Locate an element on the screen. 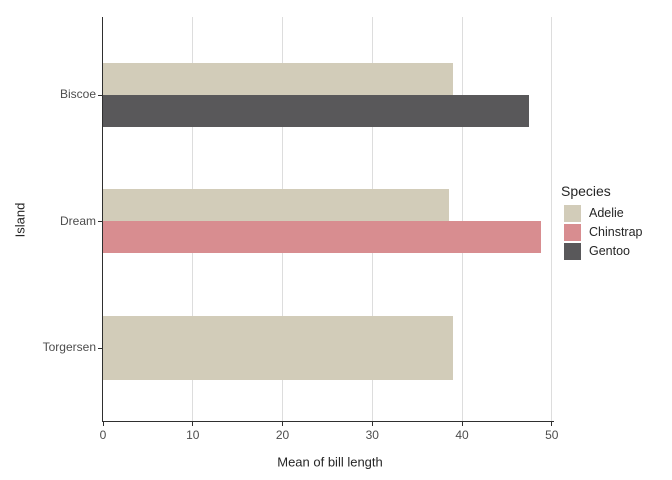  x-tick-label: 30 is located at coordinates (372, 435).